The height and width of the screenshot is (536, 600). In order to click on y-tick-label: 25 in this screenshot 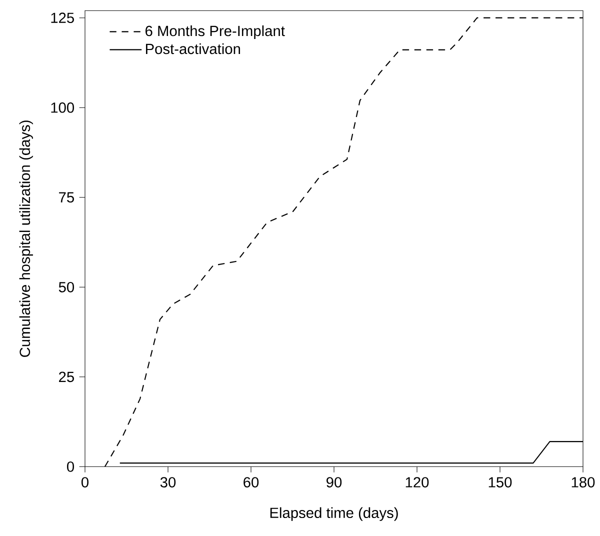, I will do `click(66, 377)`.